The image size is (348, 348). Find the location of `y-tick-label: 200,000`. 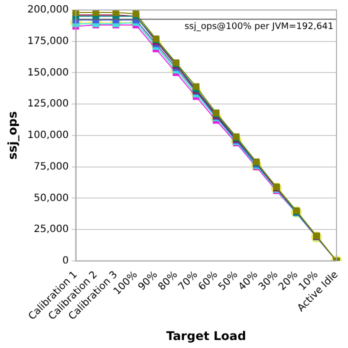

y-tick-label: 200,000 is located at coordinates (48, 10).